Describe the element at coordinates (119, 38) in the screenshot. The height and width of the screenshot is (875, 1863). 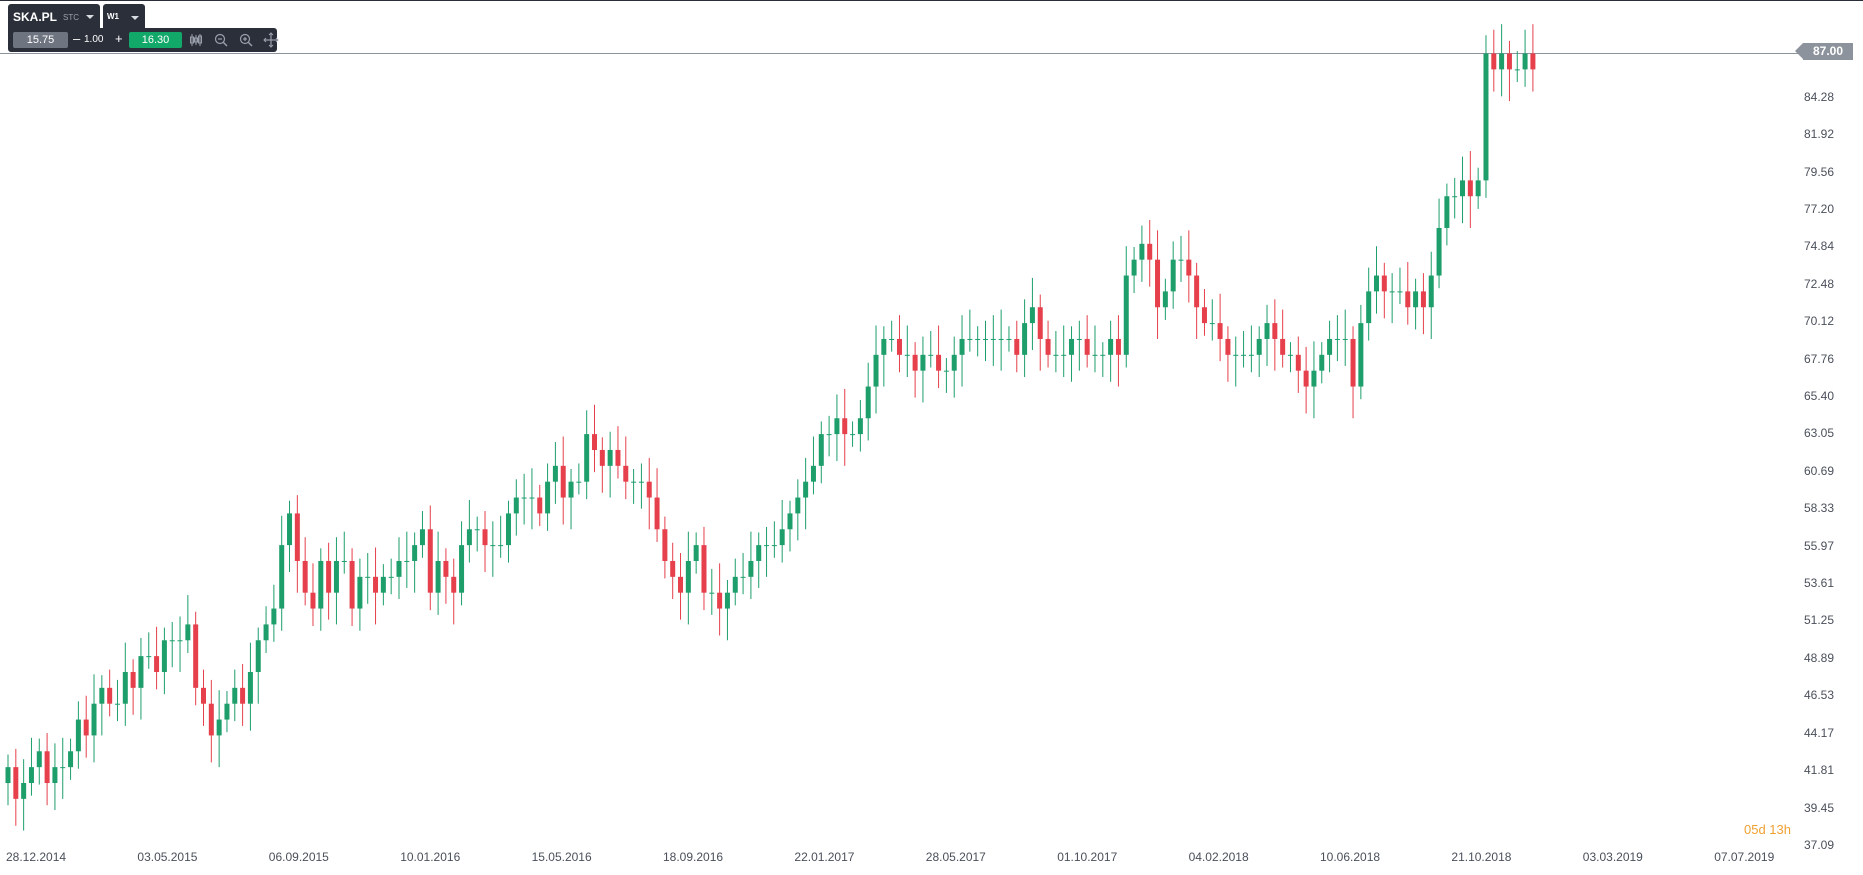
I see `quantity-increase-button: +` at that location.